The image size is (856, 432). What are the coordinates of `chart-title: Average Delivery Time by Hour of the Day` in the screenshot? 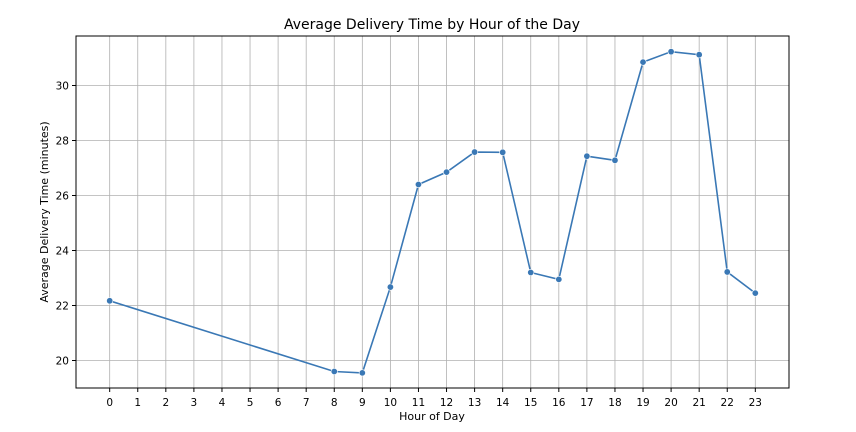 It's located at (432, 25).